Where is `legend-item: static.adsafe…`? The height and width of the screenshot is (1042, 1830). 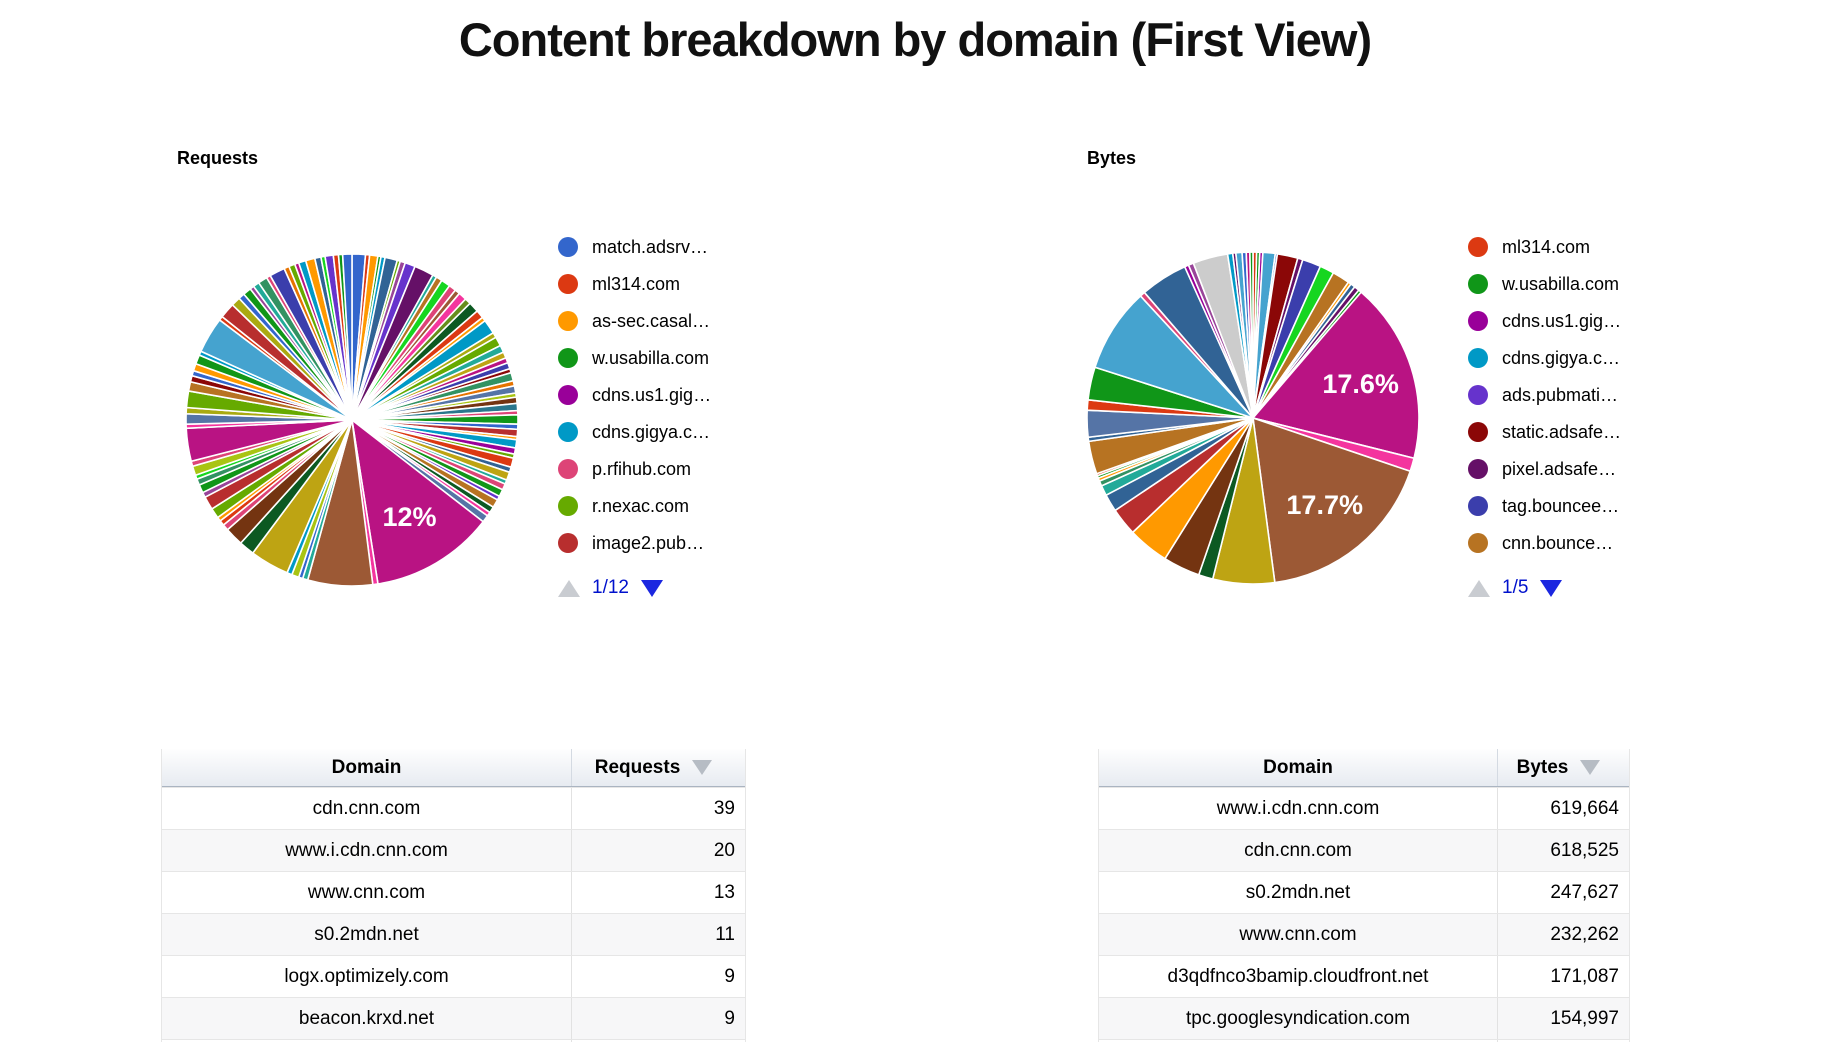
legend-item: static.adsafe… is located at coordinates (1544, 432).